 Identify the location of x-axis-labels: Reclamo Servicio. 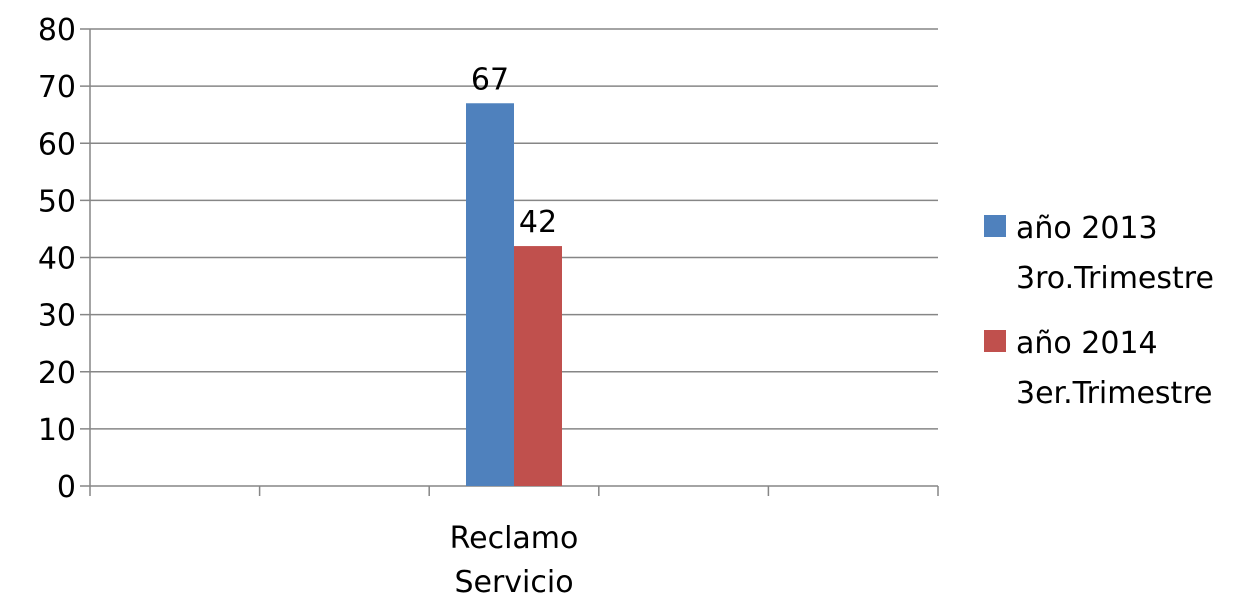
(514, 560).